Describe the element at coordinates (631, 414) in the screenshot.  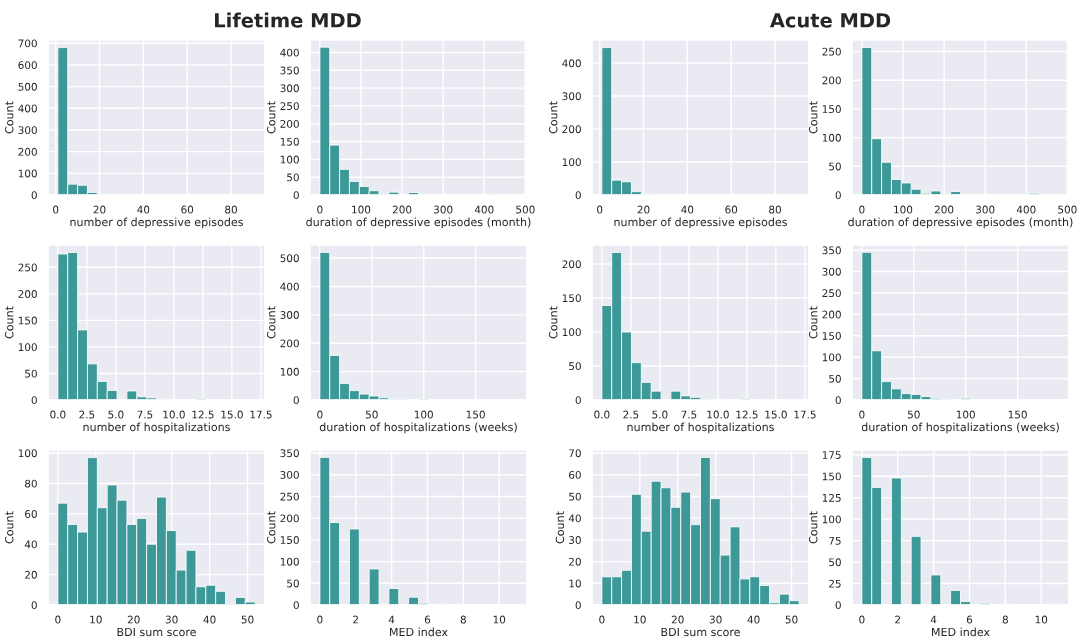
I see `x-tick-label: 2.5` at that location.